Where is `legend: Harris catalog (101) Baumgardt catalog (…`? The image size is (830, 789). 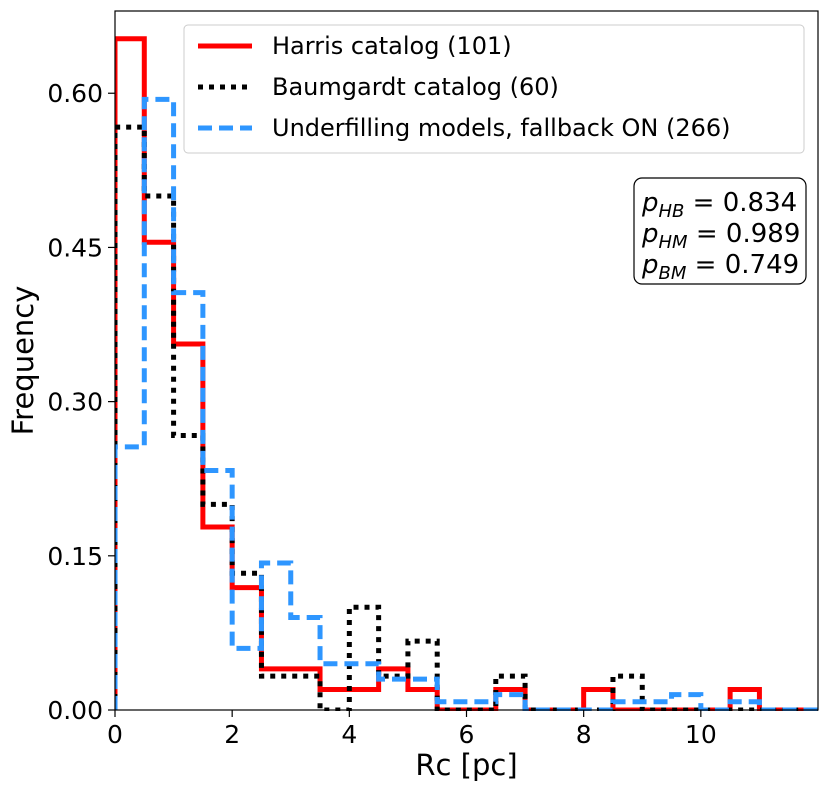 legend: Harris catalog (101) Baumgardt catalog (… is located at coordinates (494, 89).